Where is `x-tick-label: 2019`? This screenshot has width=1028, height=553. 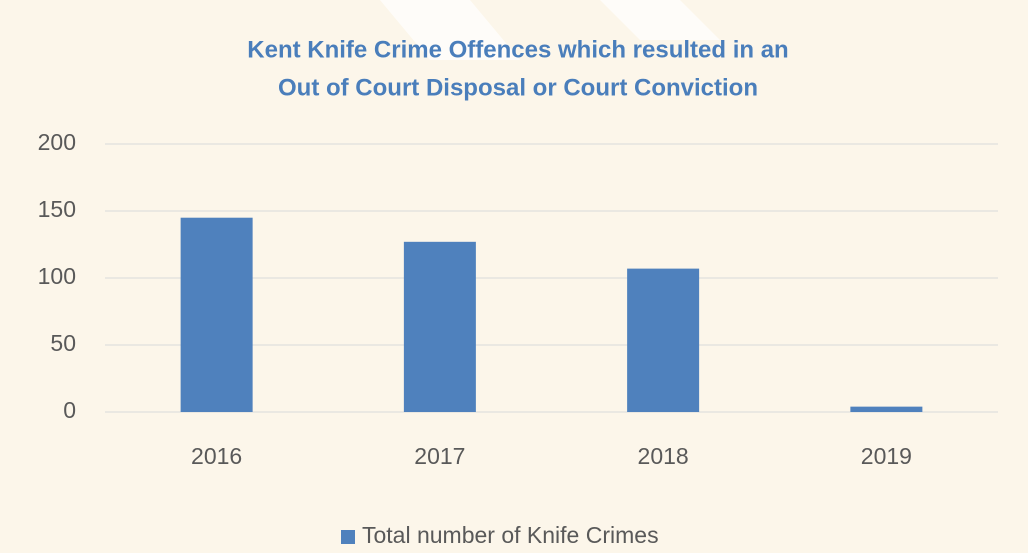 x-tick-label: 2019 is located at coordinates (886, 456).